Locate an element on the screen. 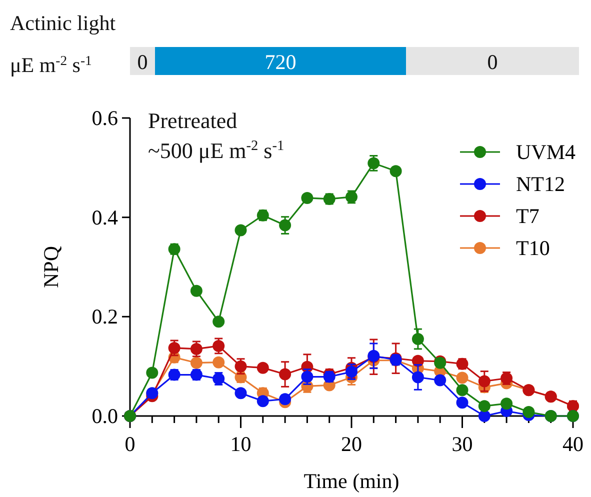  y-tick-label: 0.0 is located at coordinates (105, 416).